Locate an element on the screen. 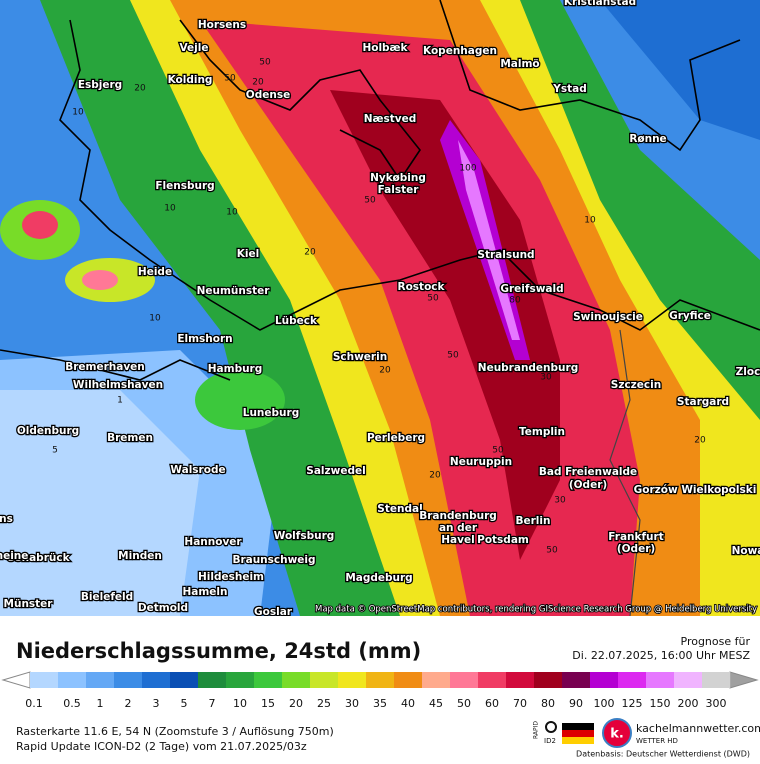 Image resolution: width=760 pixels, height=764 pixels. city-label: Bad Freienwalde is located at coordinates (588, 472).